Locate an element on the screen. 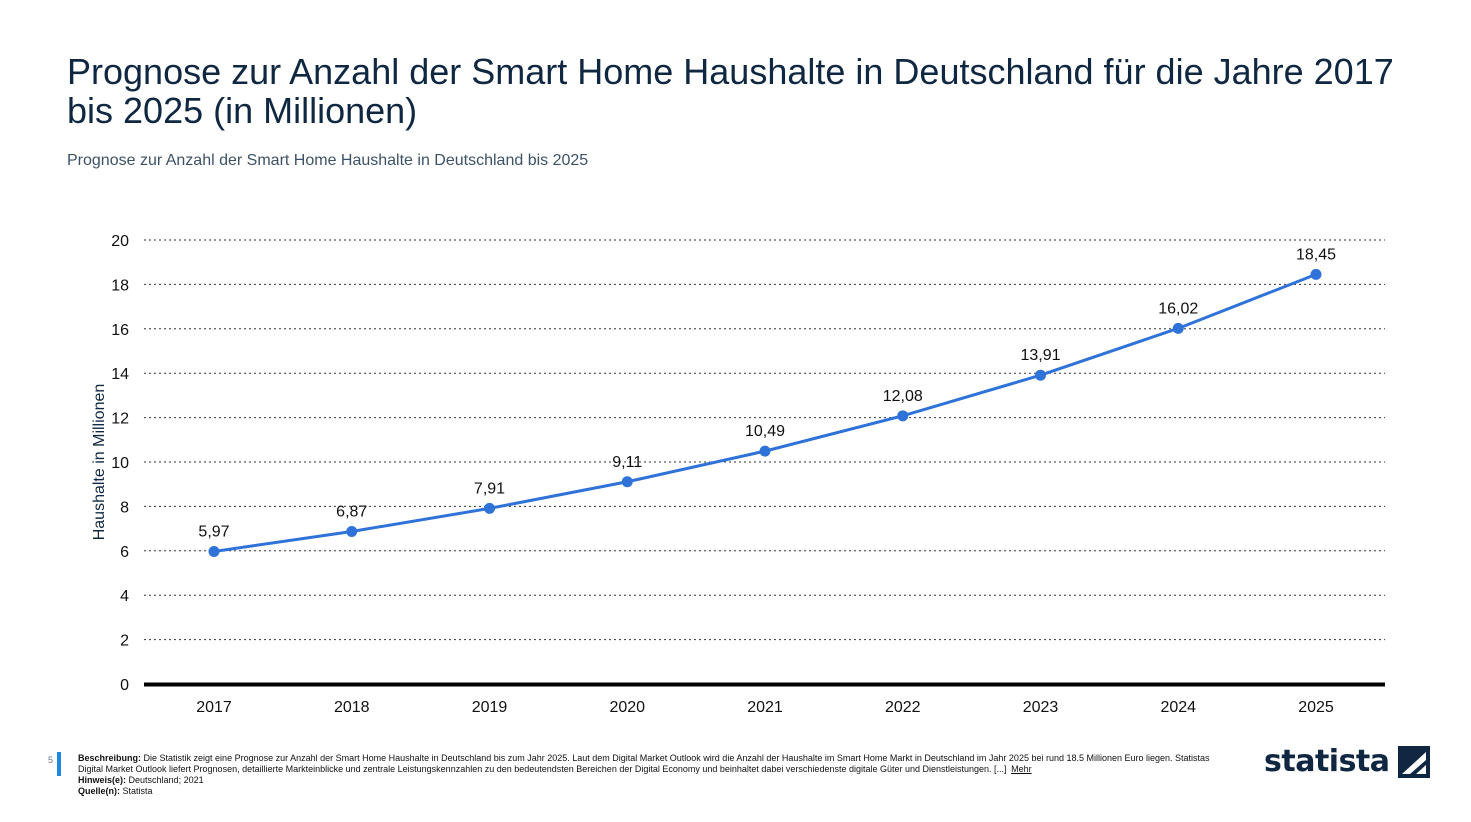 This screenshot has width=1471, height=822. notes-label: Hinweis(e): is located at coordinates (102, 780).